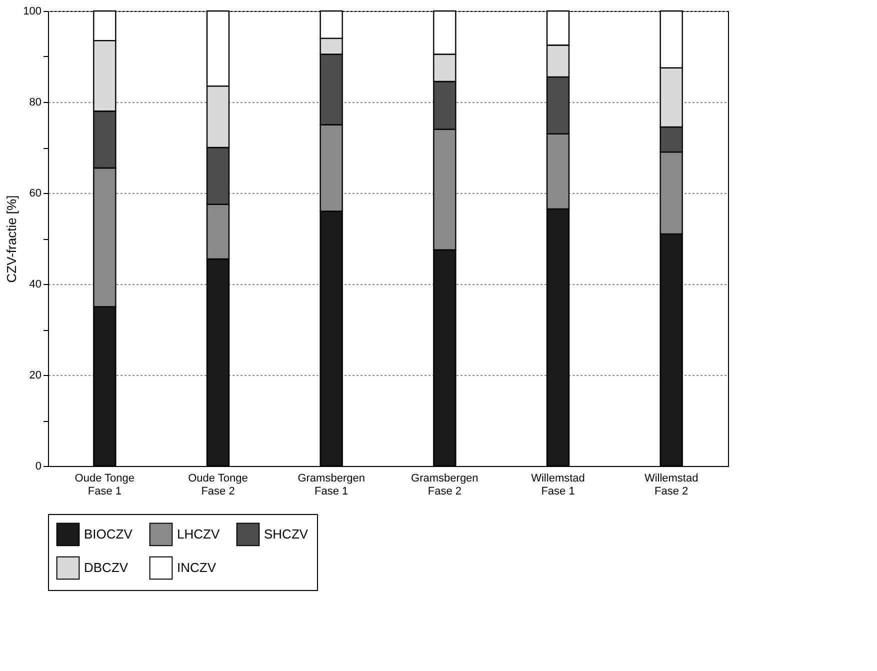 This screenshot has height=671, width=877. What do you see at coordinates (218, 485) in the screenshot?
I see `x-tick-label: Oude Tonge Fase 2` at bounding box center [218, 485].